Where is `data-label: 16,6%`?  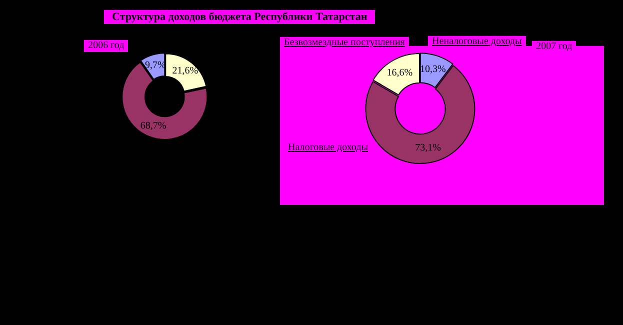 data-label: 16,6% is located at coordinates (399, 72).